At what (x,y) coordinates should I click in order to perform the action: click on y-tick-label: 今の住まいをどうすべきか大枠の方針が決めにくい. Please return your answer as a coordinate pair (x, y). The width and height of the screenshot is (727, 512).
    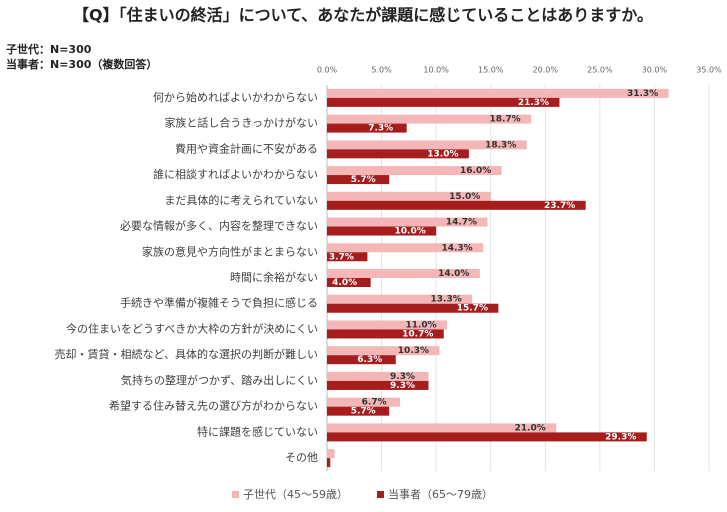
    Looking at the image, I should click on (192, 328).